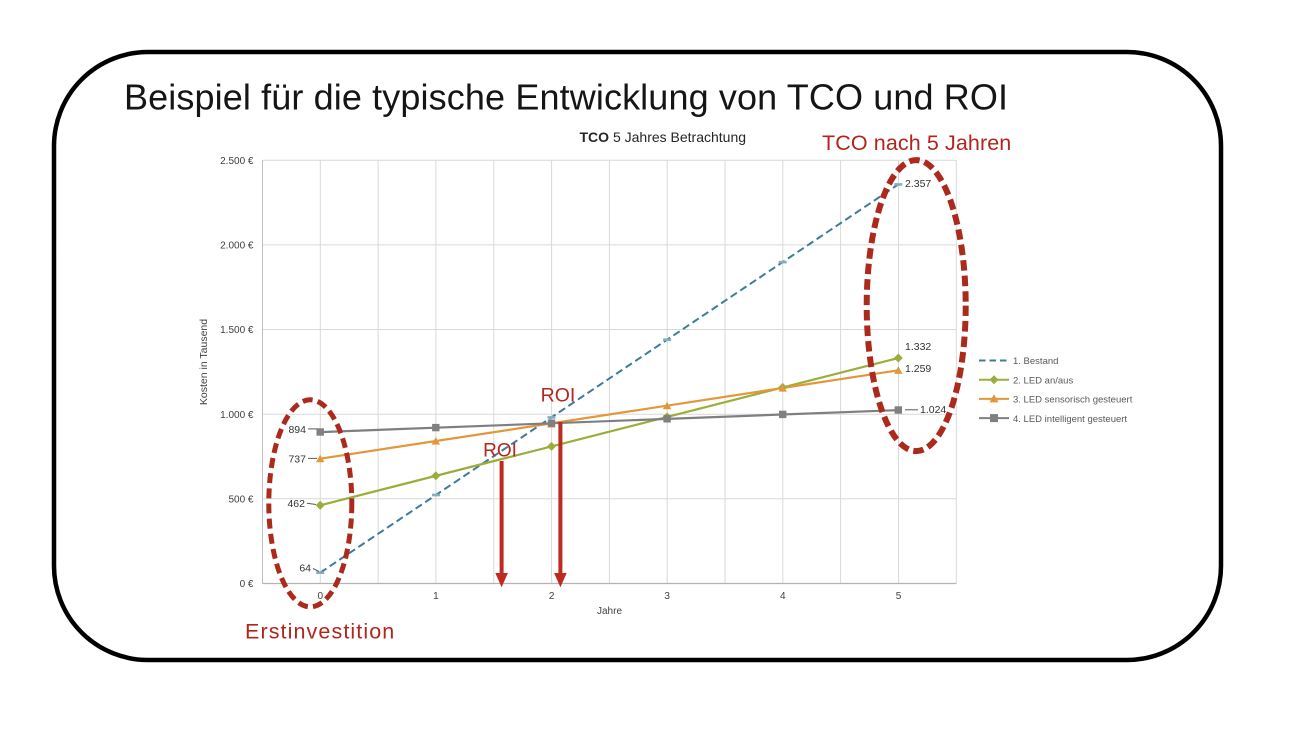 The height and width of the screenshot is (732, 1300). I want to click on svg-text: 2. LED an/aus, so click(1043, 380).